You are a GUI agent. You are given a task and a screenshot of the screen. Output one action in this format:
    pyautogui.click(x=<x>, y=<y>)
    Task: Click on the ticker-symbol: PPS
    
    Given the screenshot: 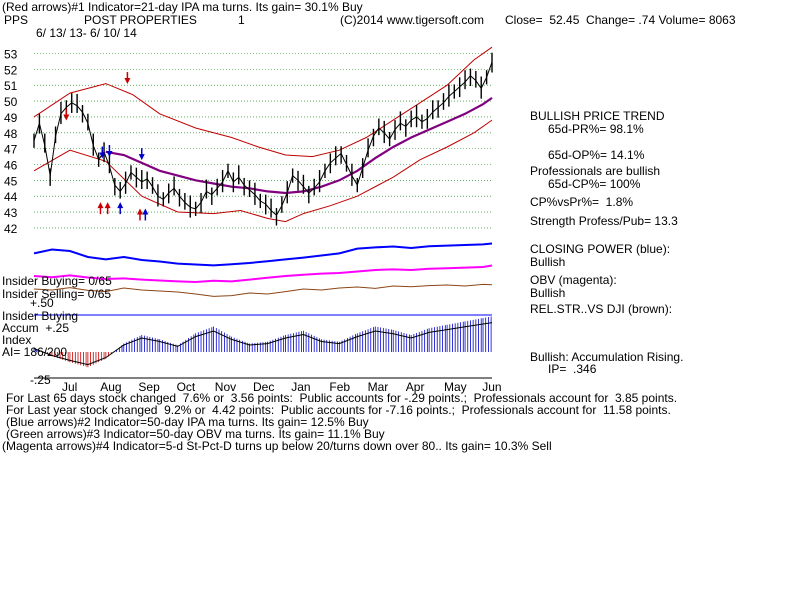 What is the action you would take?
    pyautogui.click(x=16, y=20)
    